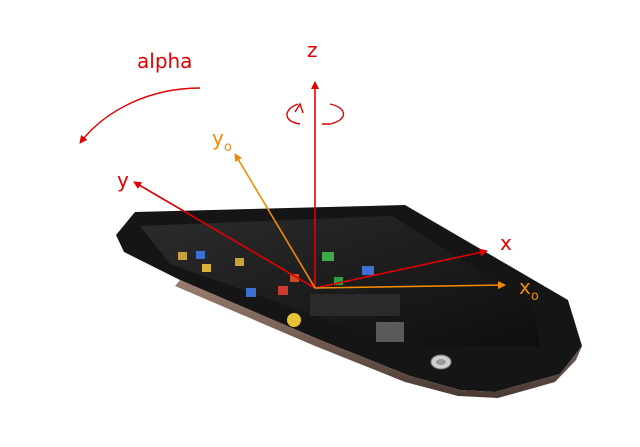  Describe the element at coordinates (291, 296) in the screenshot. I see `screen-app-icons` at that location.